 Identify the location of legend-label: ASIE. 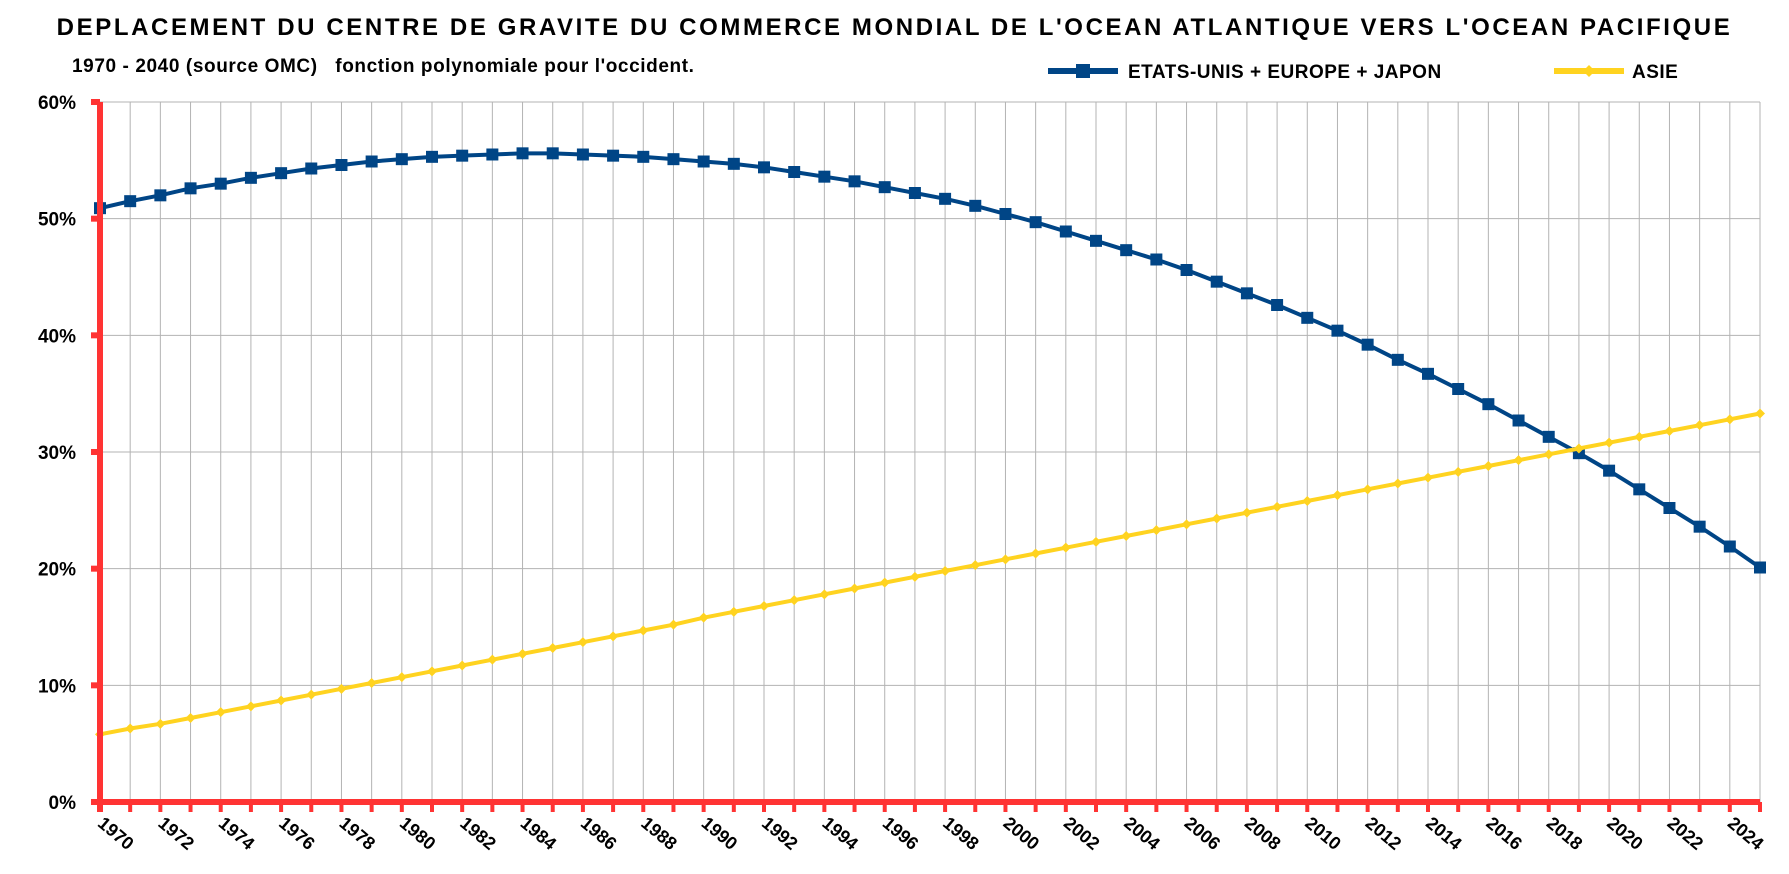
(1655, 72).